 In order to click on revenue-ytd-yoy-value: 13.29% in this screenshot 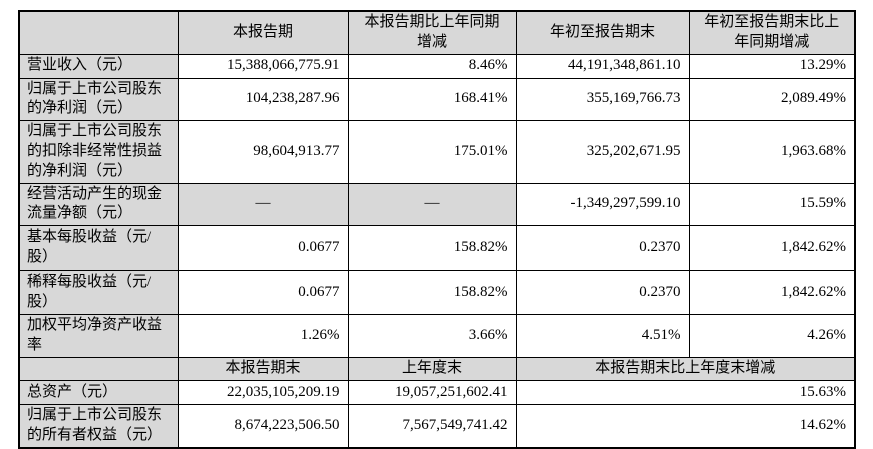, I will do `click(772, 66)`.